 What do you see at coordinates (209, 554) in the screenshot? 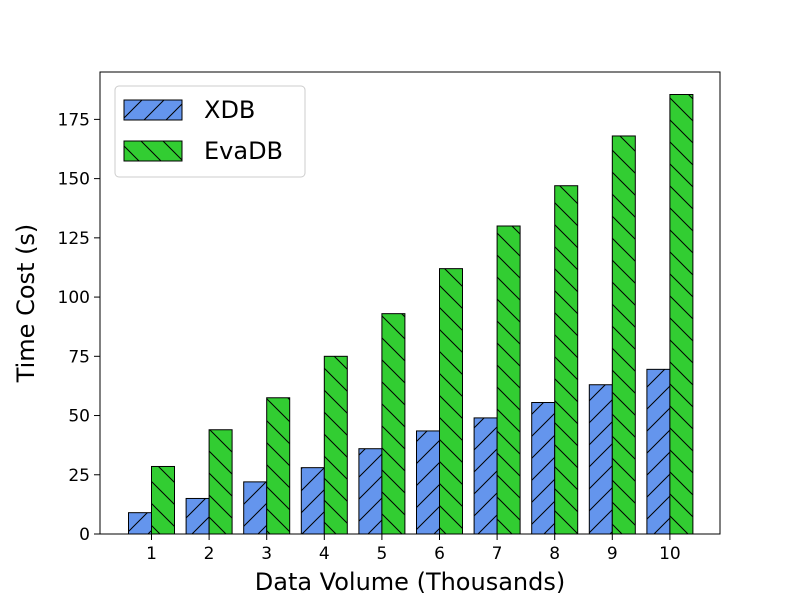
I see `x-tick-label: 2` at bounding box center [209, 554].